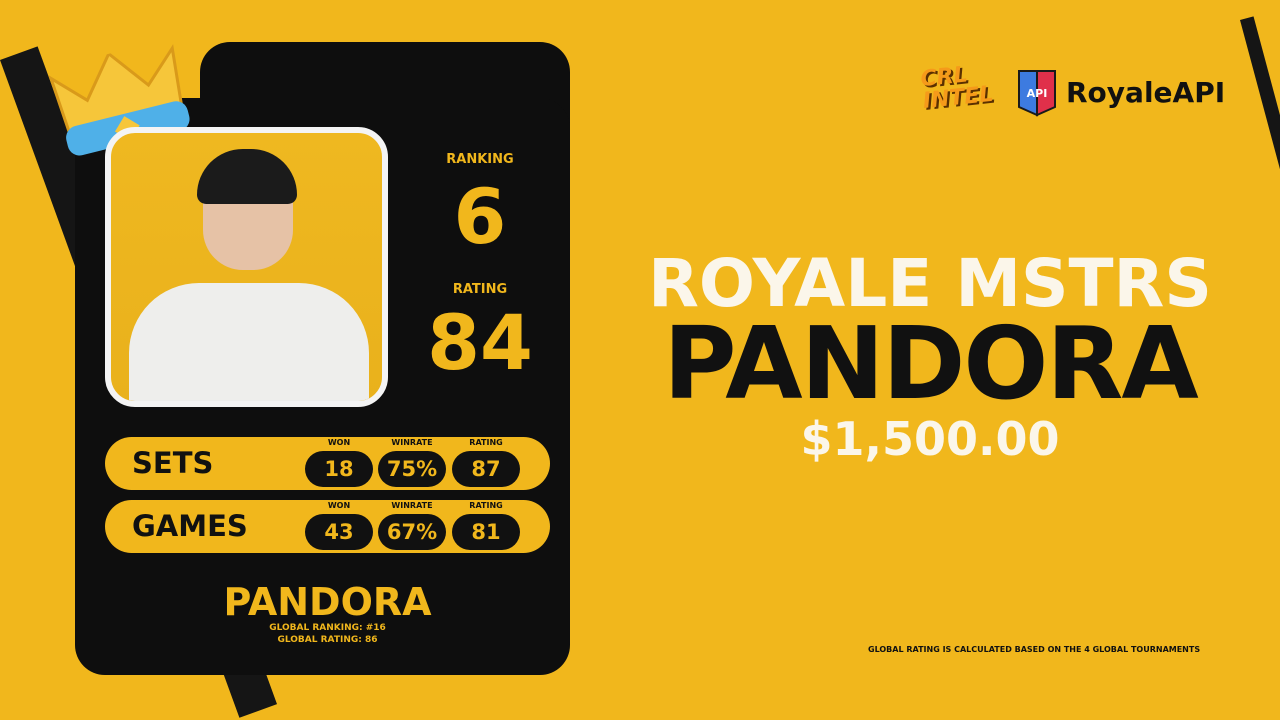  Describe the element at coordinates (480, 159) in the screenshot. I see `ranking-label: RANKING` at that location.